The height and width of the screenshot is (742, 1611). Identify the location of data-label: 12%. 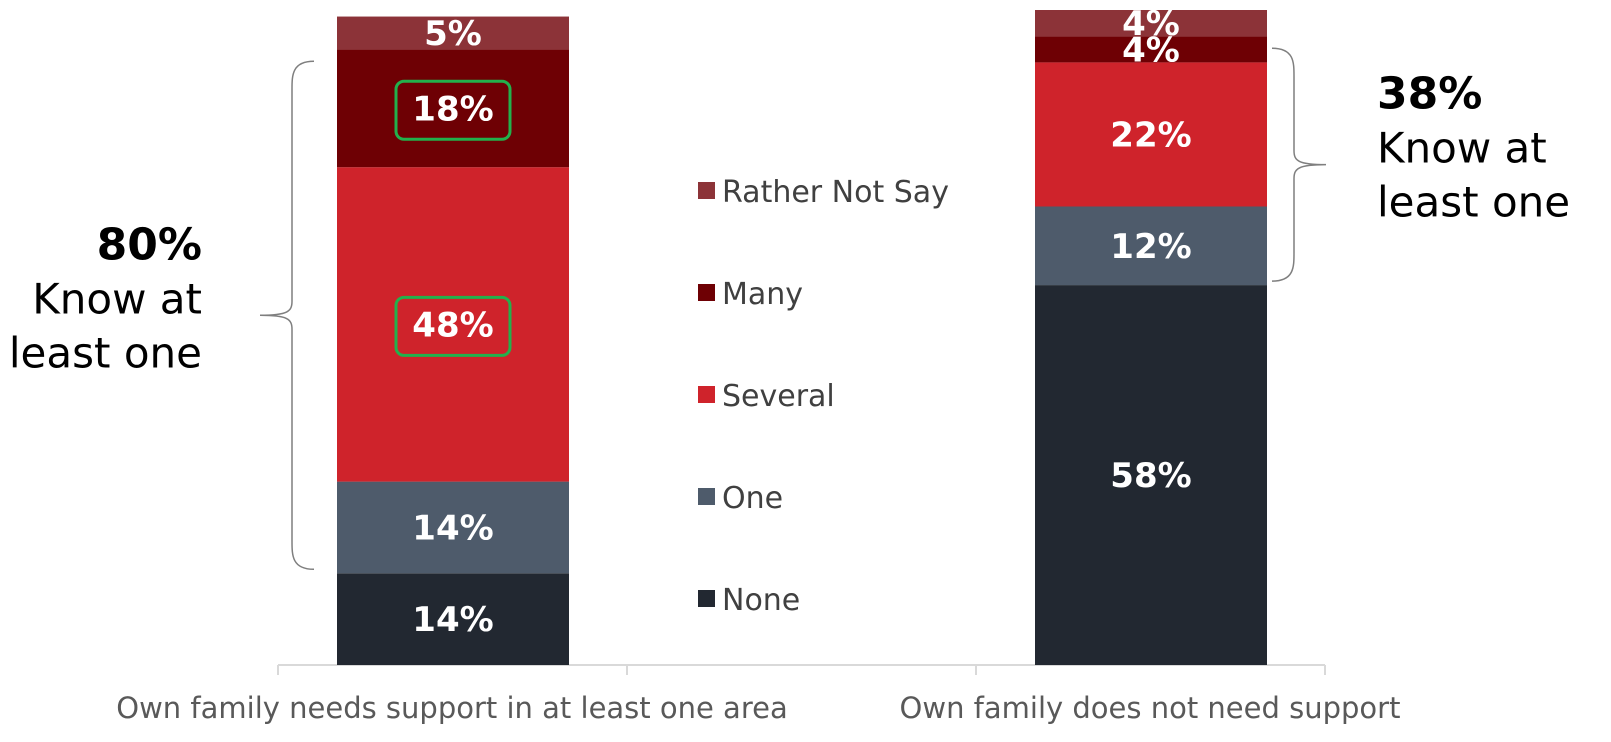
(1150, 247).